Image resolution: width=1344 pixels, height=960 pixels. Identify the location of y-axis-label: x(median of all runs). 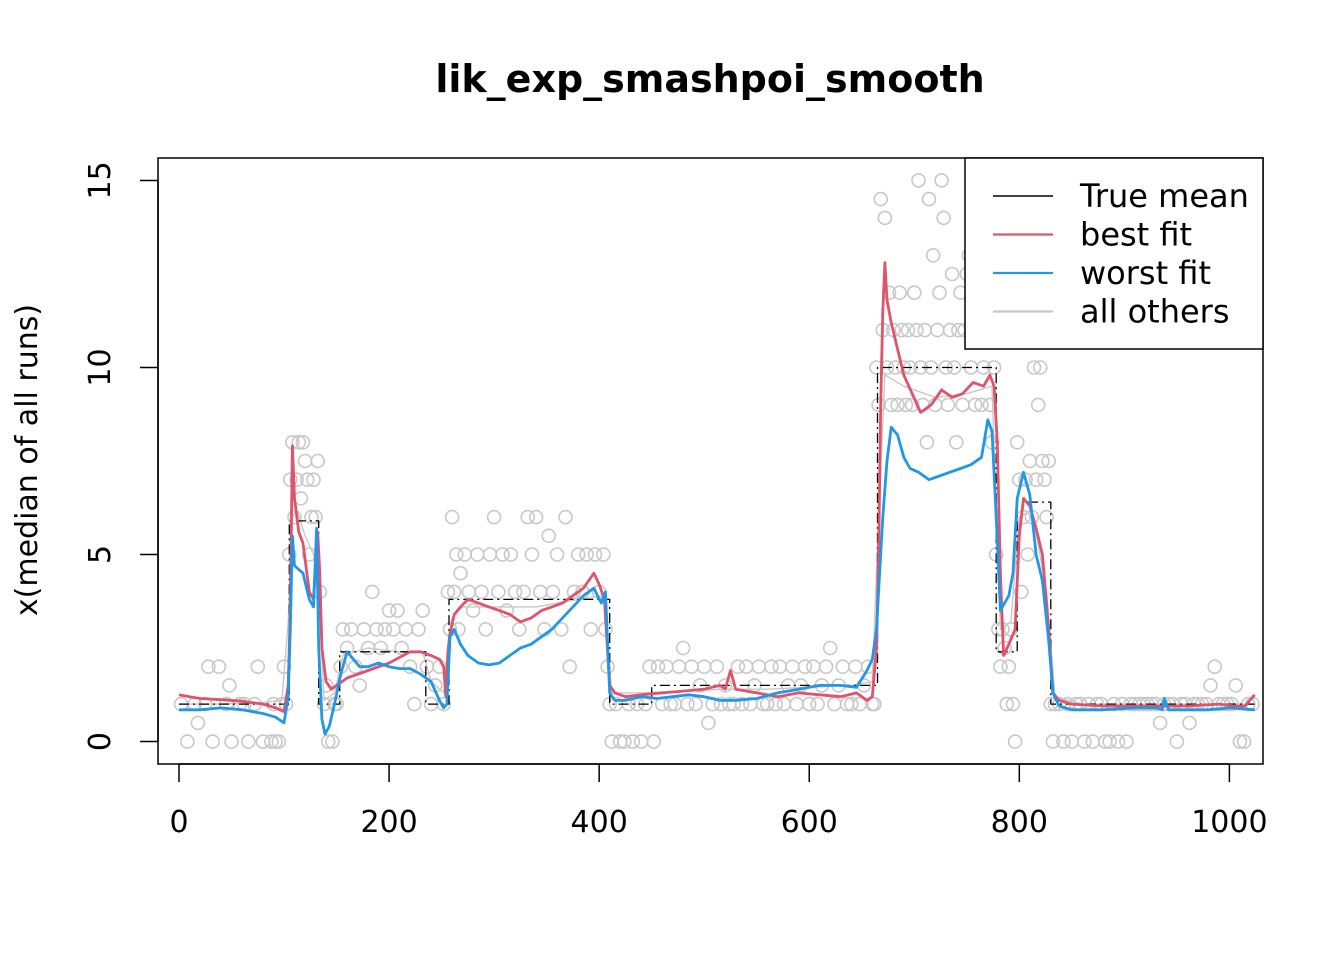
(27, 460).